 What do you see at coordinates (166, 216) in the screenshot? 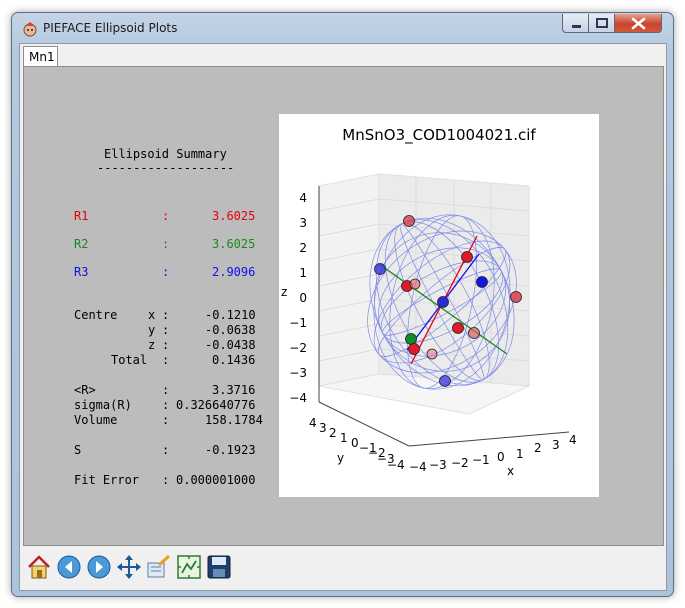
I see `r1-sep: :` at bounding box center [166, 216].